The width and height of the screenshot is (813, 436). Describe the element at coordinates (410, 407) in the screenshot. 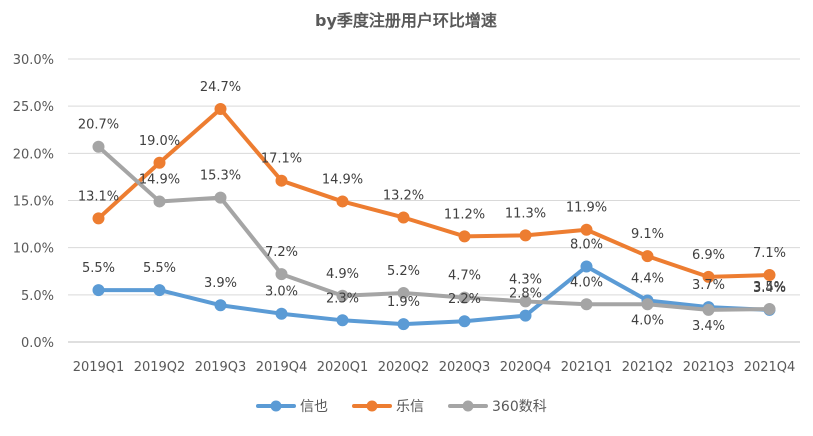

I see `legend-label: 乐信` at that location.